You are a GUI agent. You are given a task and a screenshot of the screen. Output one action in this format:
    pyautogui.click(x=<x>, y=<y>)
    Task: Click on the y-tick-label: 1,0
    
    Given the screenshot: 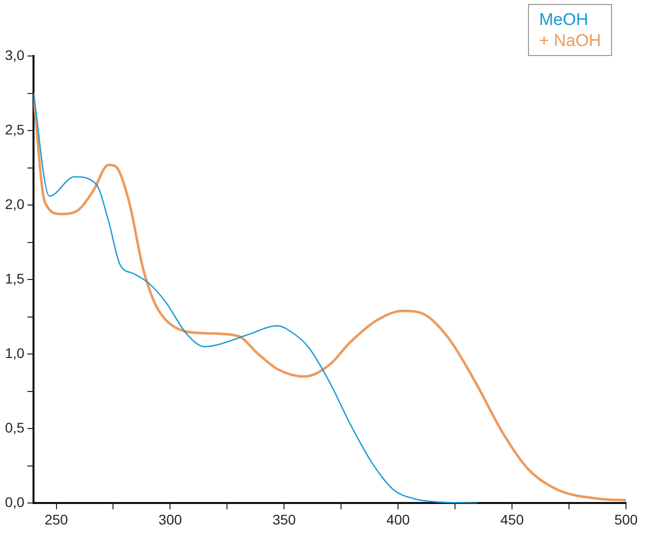 What is the action you would take?
    pyautogui.click(x=14, y=352)
    